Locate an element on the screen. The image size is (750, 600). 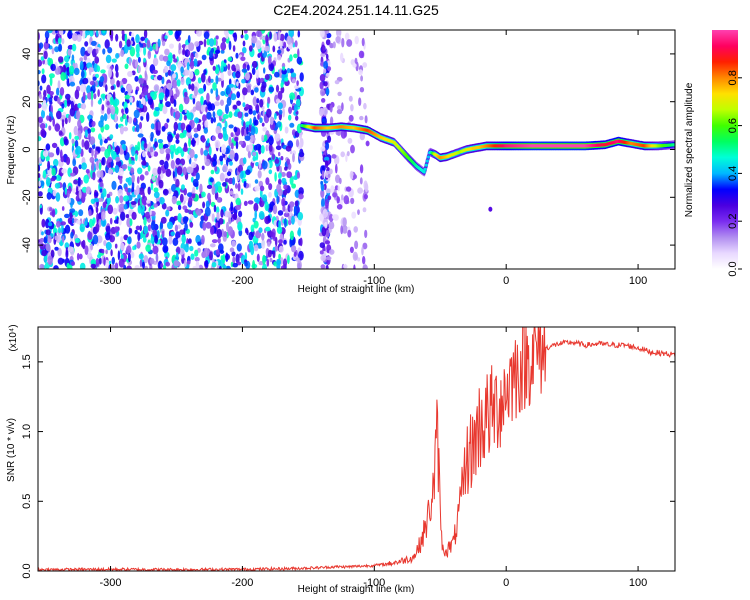
x-tick-label: -100 is located at coordinates (374, 583).